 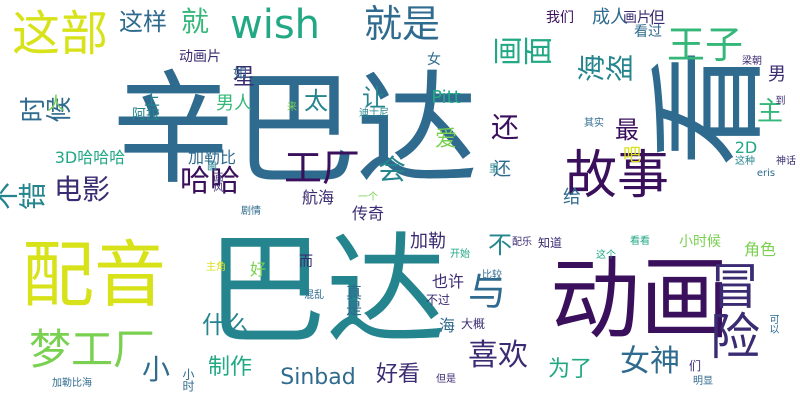 I want to click on cloud-word: 来, so click(x=292, y=107).